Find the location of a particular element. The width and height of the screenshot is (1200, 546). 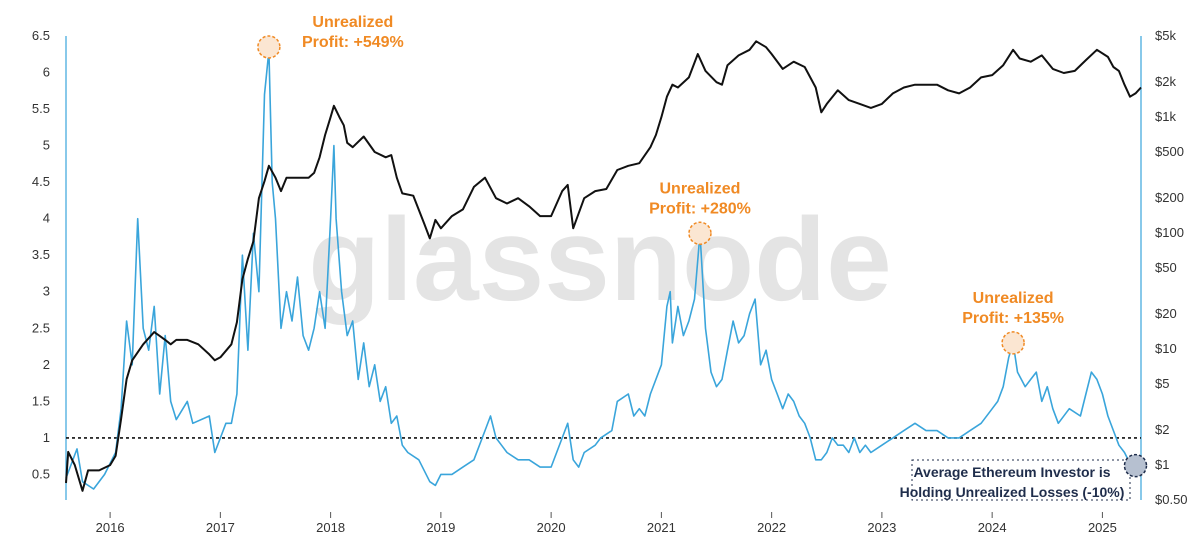

left-tick-label: 3.5 is located at coordinates (41, 254).